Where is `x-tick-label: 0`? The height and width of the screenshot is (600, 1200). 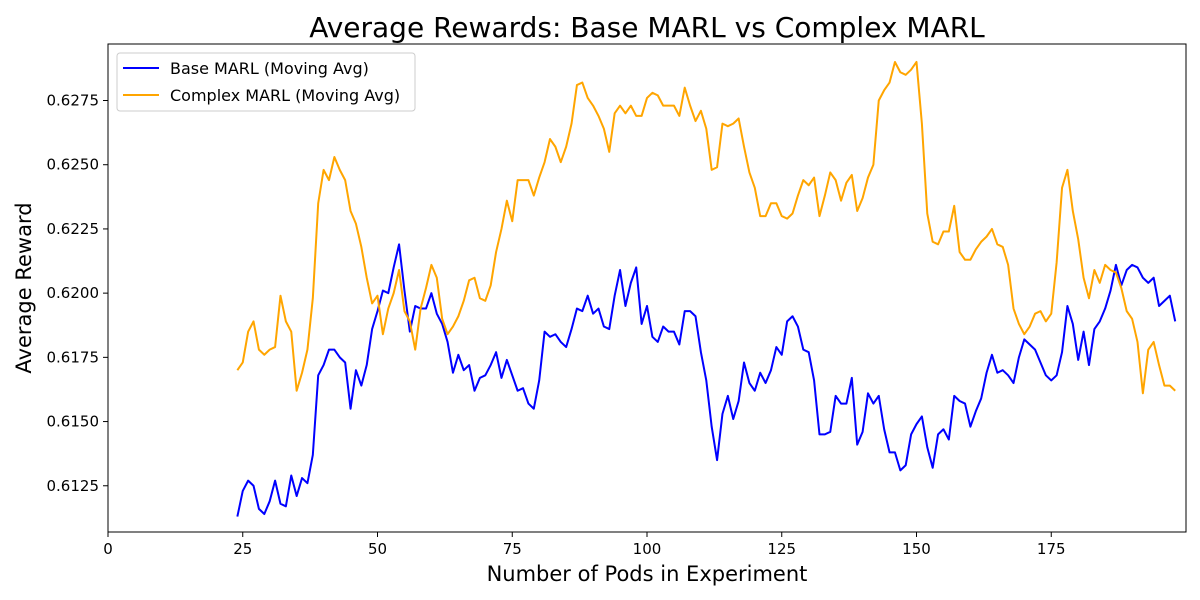 x-tick-label: 0 is located at coordinates (108, 549).